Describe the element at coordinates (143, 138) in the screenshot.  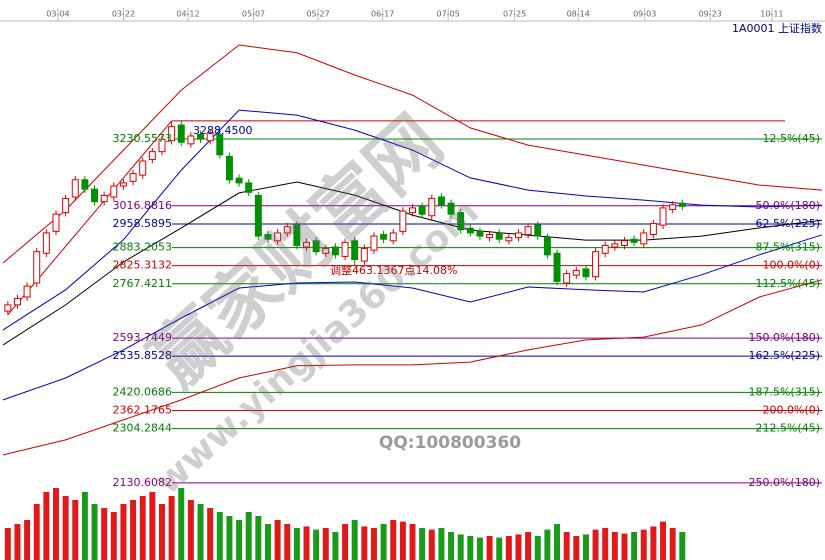
I see `level-price-label: 3230.5573` at that location.